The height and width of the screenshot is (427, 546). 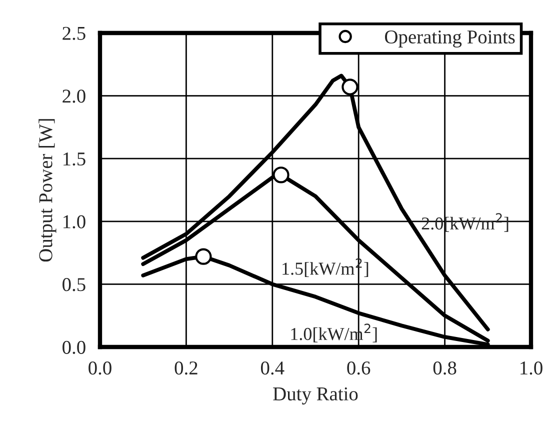 What do you see at coordinates (358, 368) in the screenshot?
I see `x-tick-label: 0.6` at bounding box center [358, 368].